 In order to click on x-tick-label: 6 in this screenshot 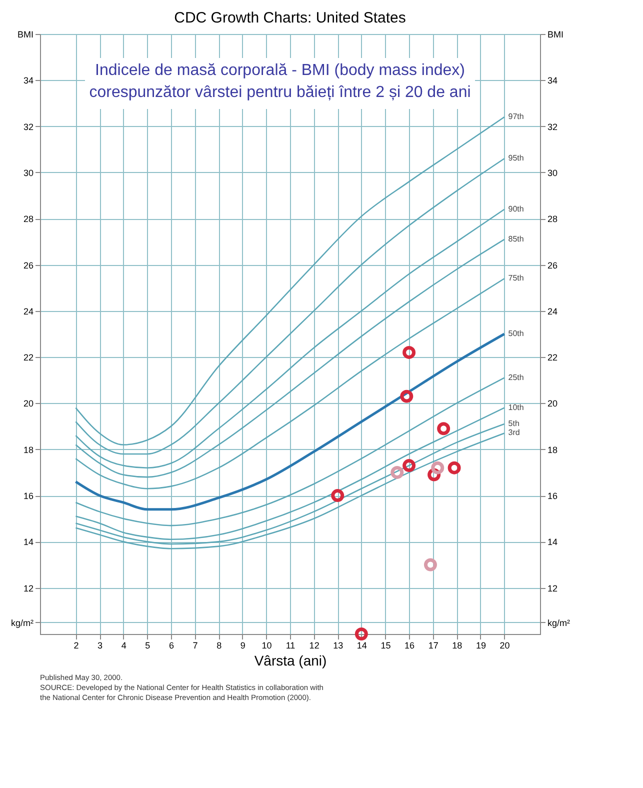, I will do `click(171, 645)`.